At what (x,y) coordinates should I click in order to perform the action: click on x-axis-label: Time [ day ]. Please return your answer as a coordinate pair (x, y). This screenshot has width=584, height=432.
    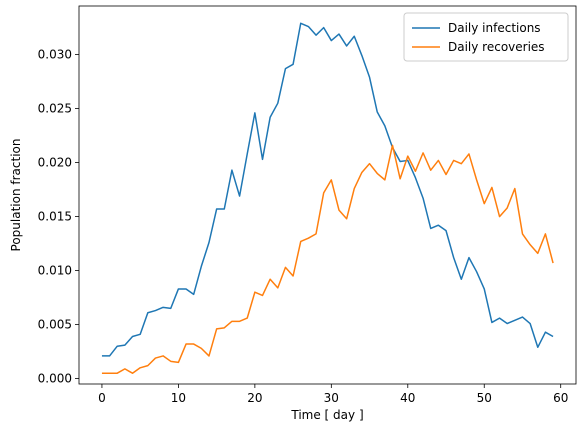
    Looking at the image, I should click on (326, 415).